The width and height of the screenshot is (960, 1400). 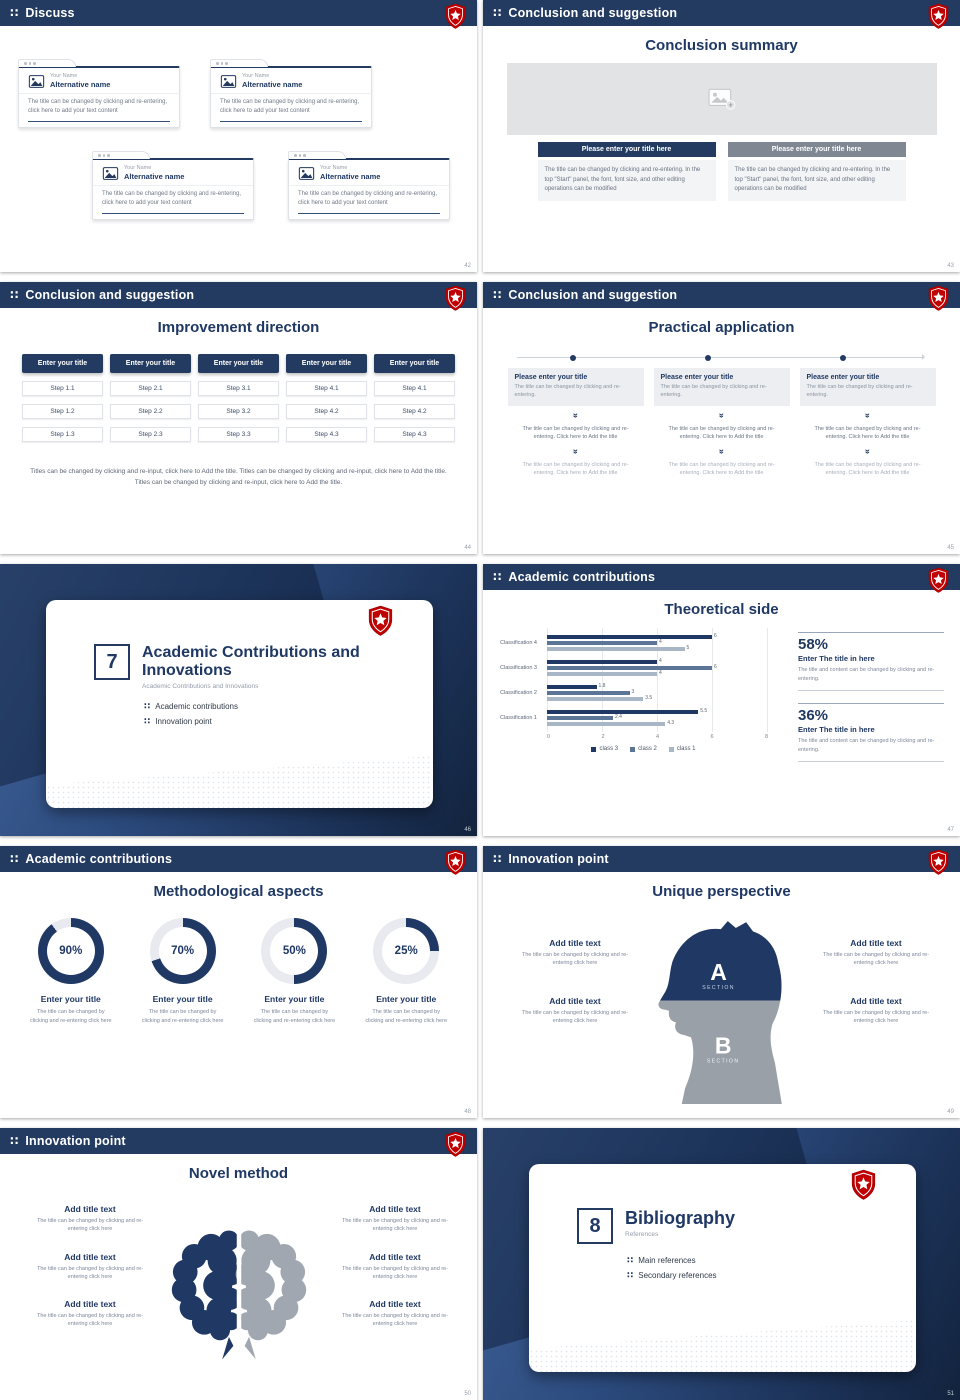 What do you see at coordinates (238, 388) in the screenshot?
I see `step-cell: Step 3.1` at bounding box center [238, 388].